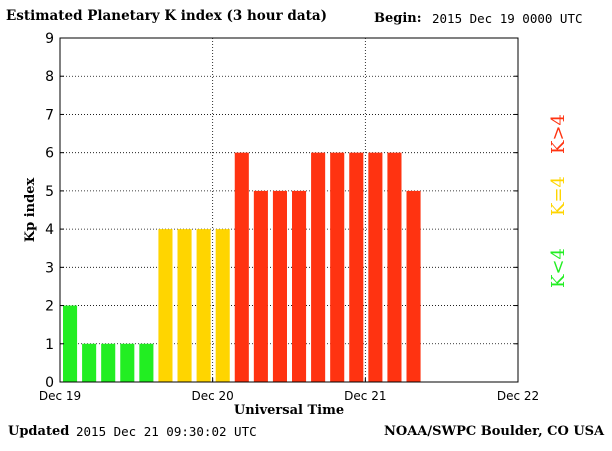 This screenshot has width=612, height=451. I want to click on y-tick-label: 5, so click(49, 192).